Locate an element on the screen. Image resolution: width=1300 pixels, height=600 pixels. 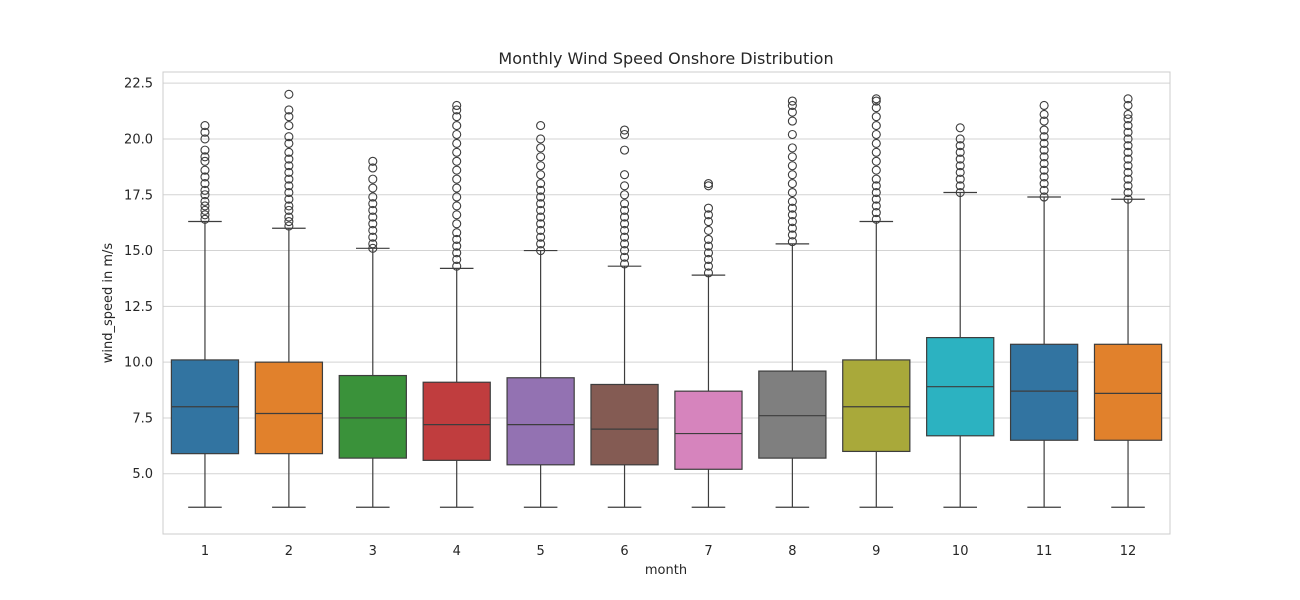
y-tick-label: 12.5 is located at coordinates (138, 307).